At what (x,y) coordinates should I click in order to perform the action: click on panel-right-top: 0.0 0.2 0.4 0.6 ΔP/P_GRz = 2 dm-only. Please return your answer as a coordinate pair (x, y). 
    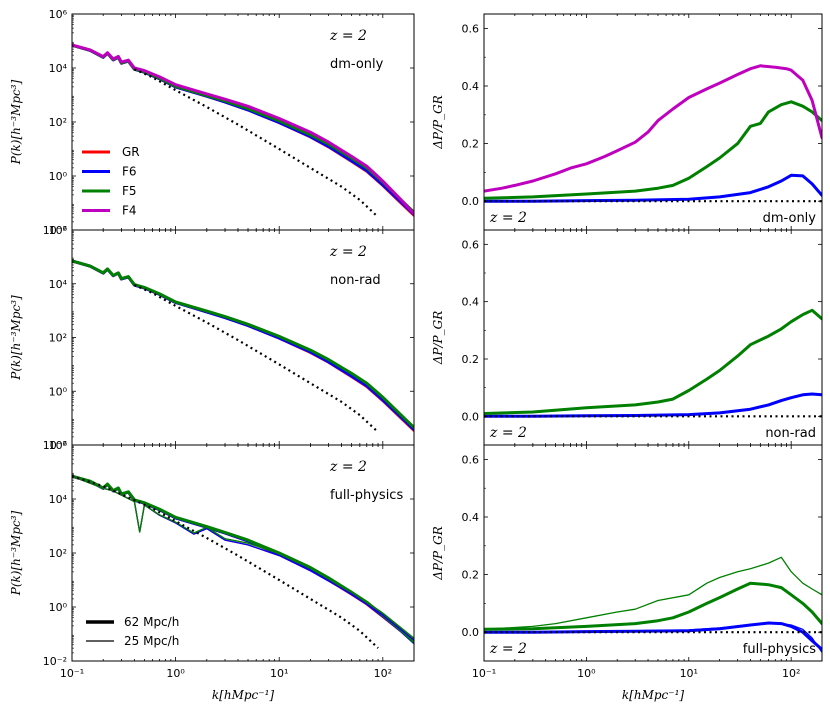
    Looking at the image, I should click on (627, 122).